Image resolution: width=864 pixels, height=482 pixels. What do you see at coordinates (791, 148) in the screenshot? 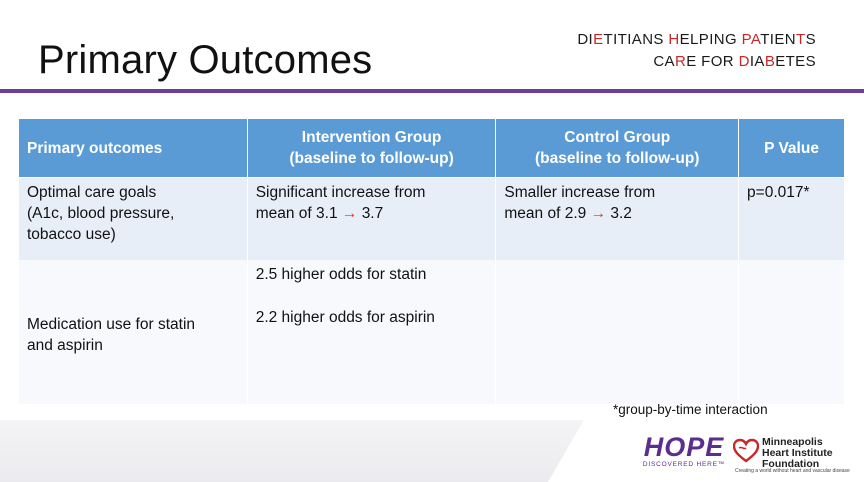
I see `header-p-value: P Value` at bounding box center [791, 148].